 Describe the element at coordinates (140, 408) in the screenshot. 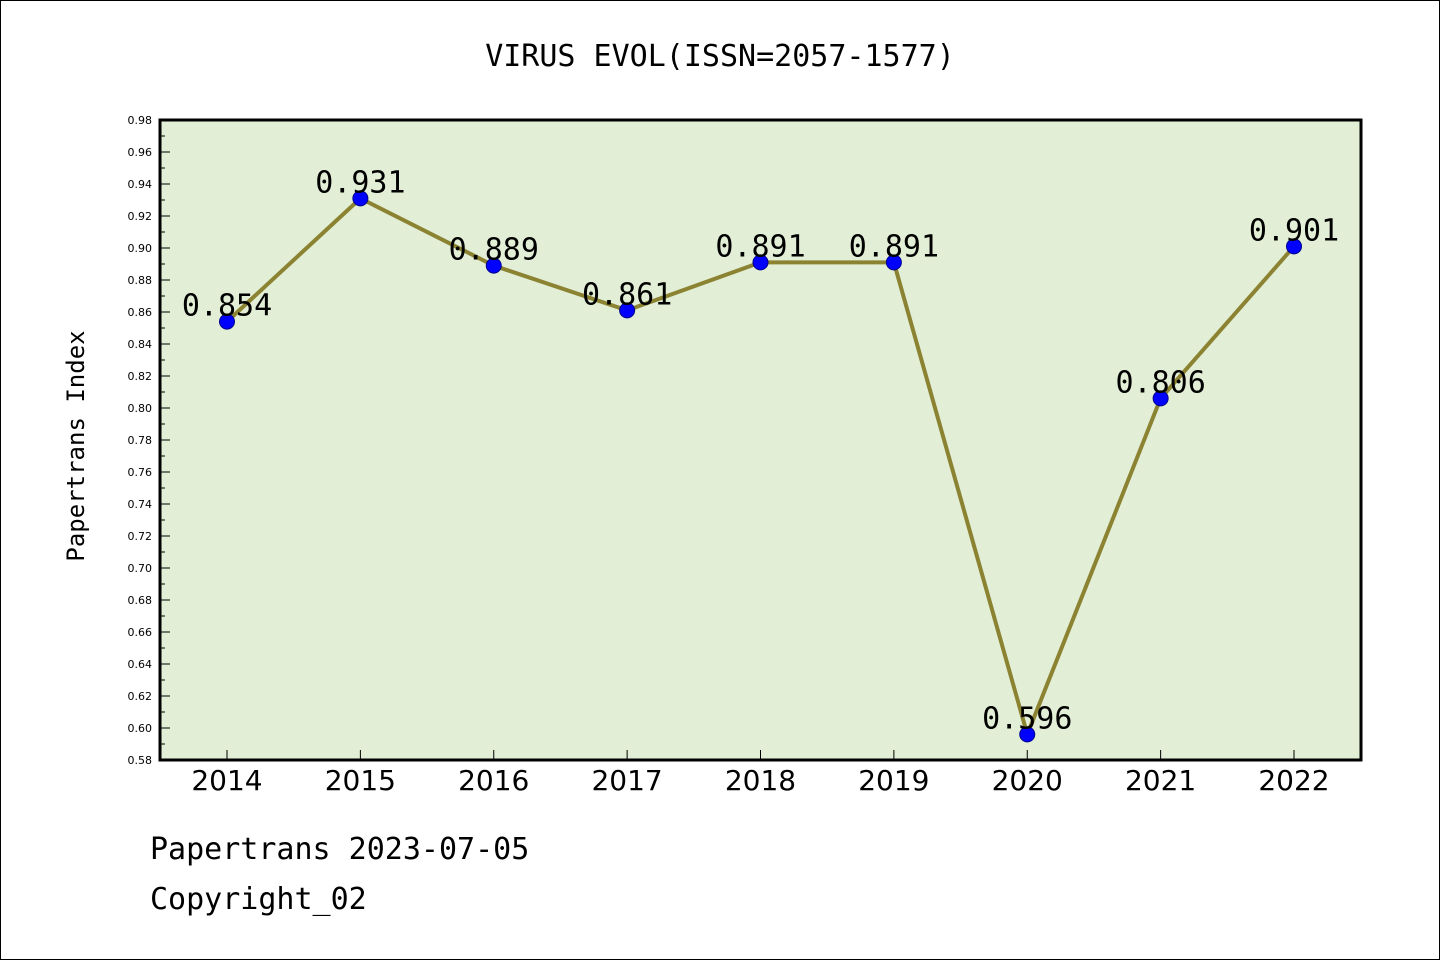

I see `y-tick-label: 0.80` at that location.